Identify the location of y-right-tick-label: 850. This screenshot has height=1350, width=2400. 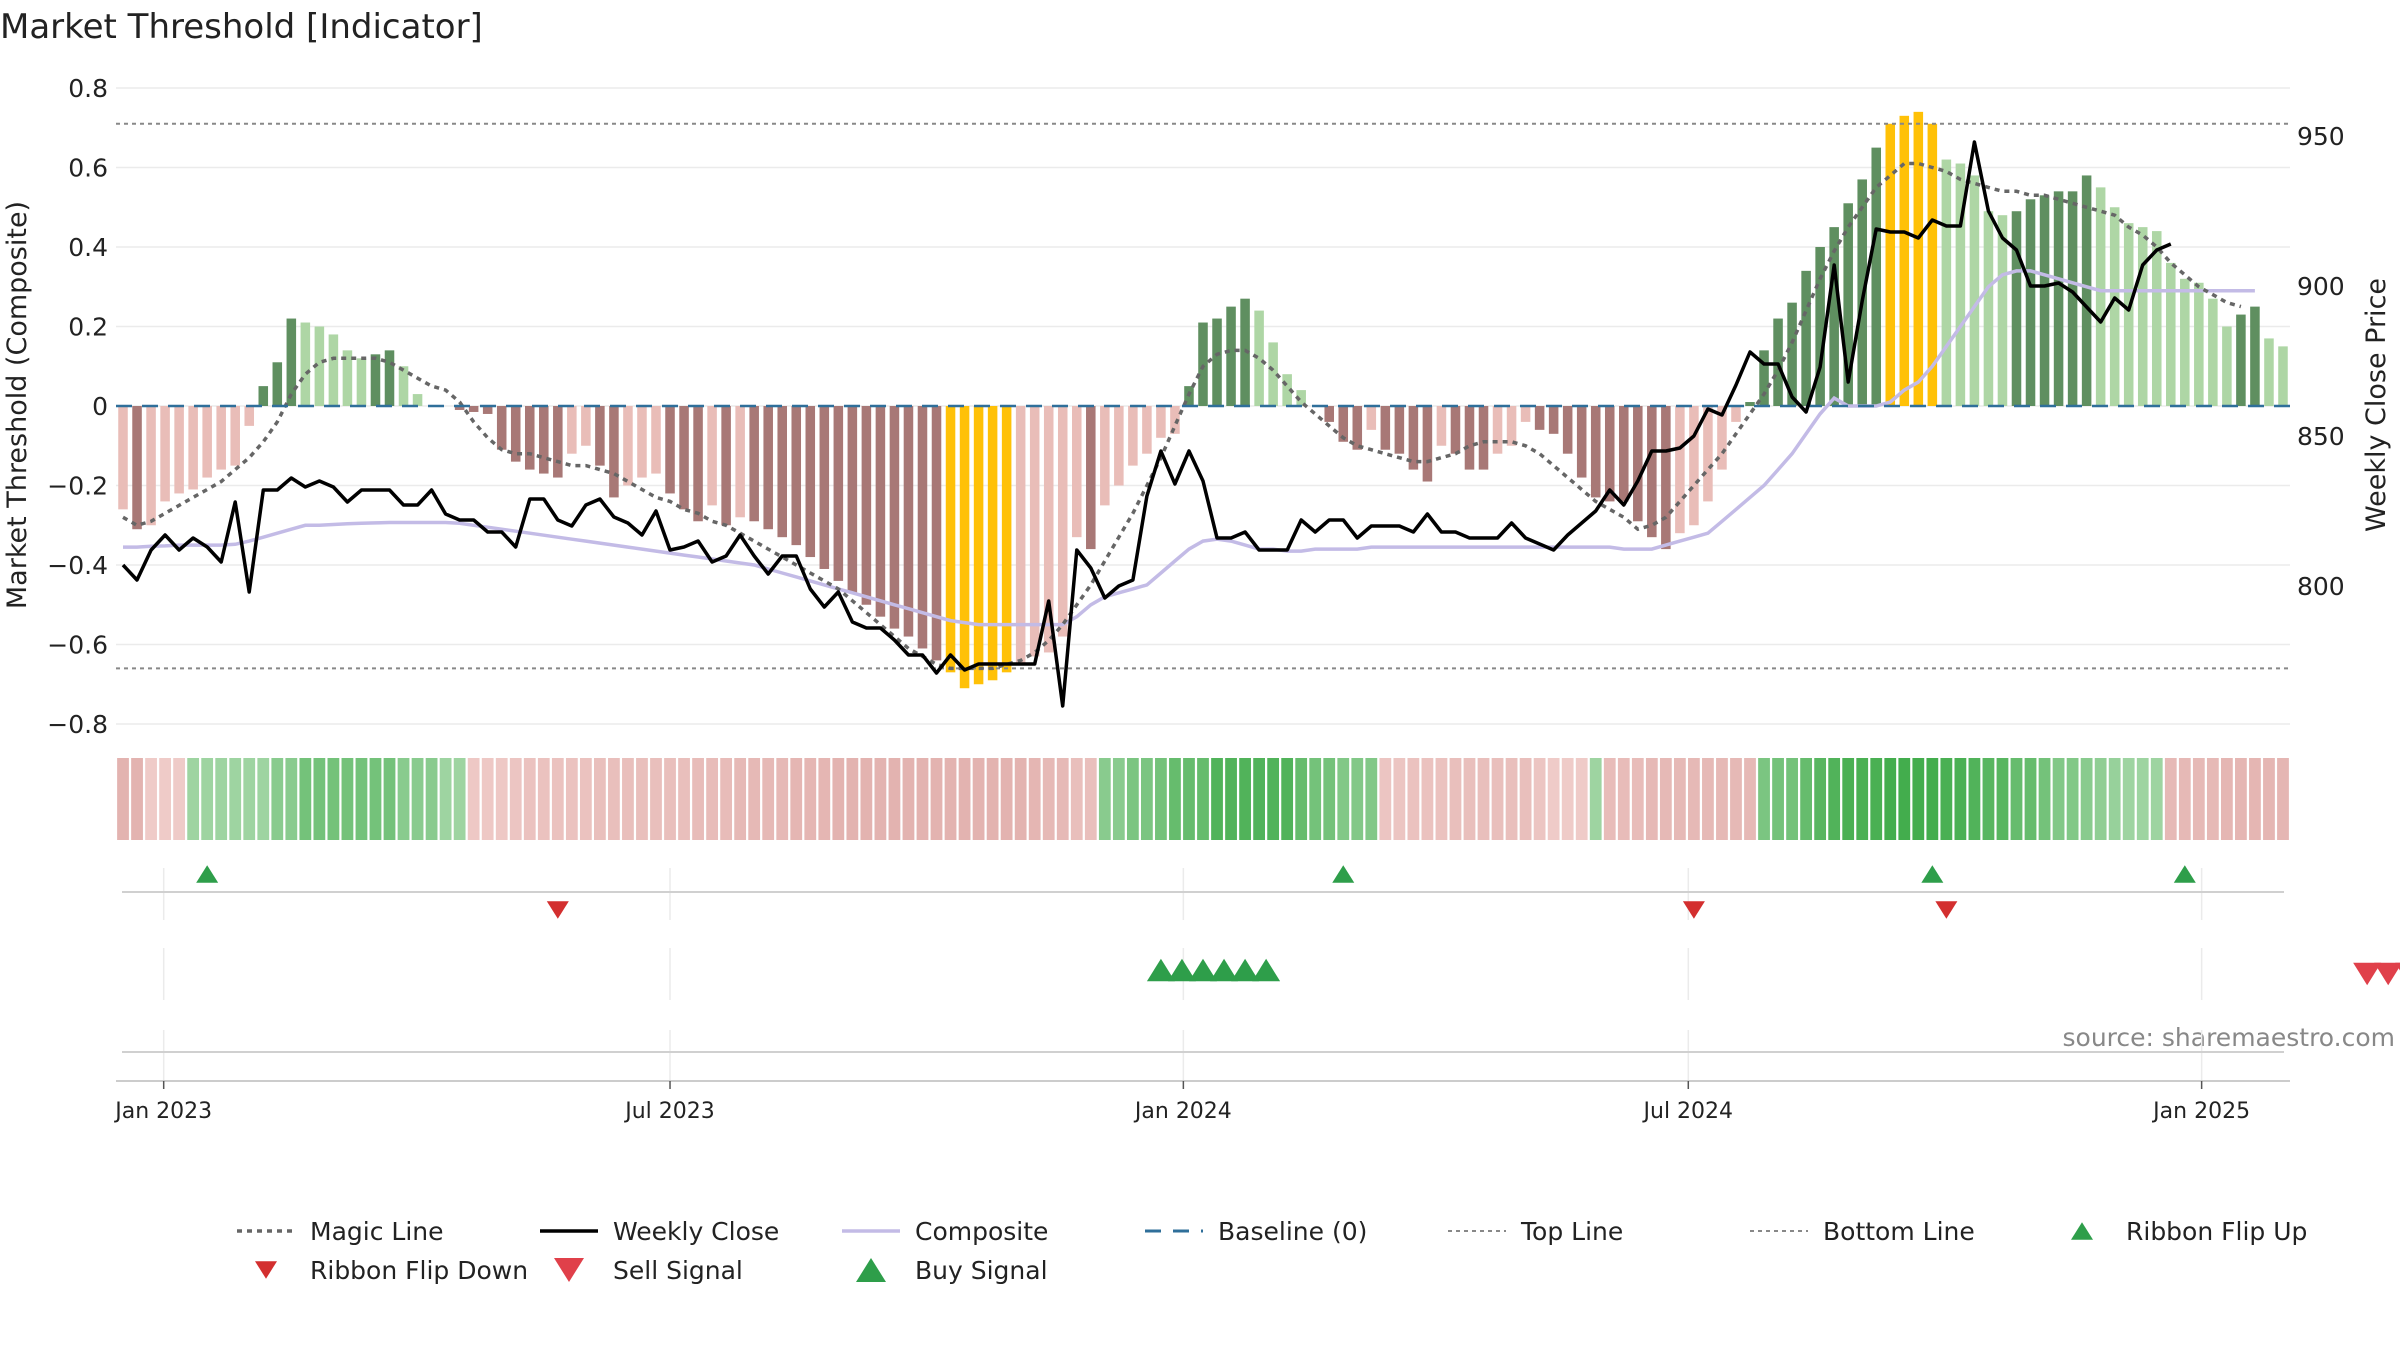
(2321, 436).